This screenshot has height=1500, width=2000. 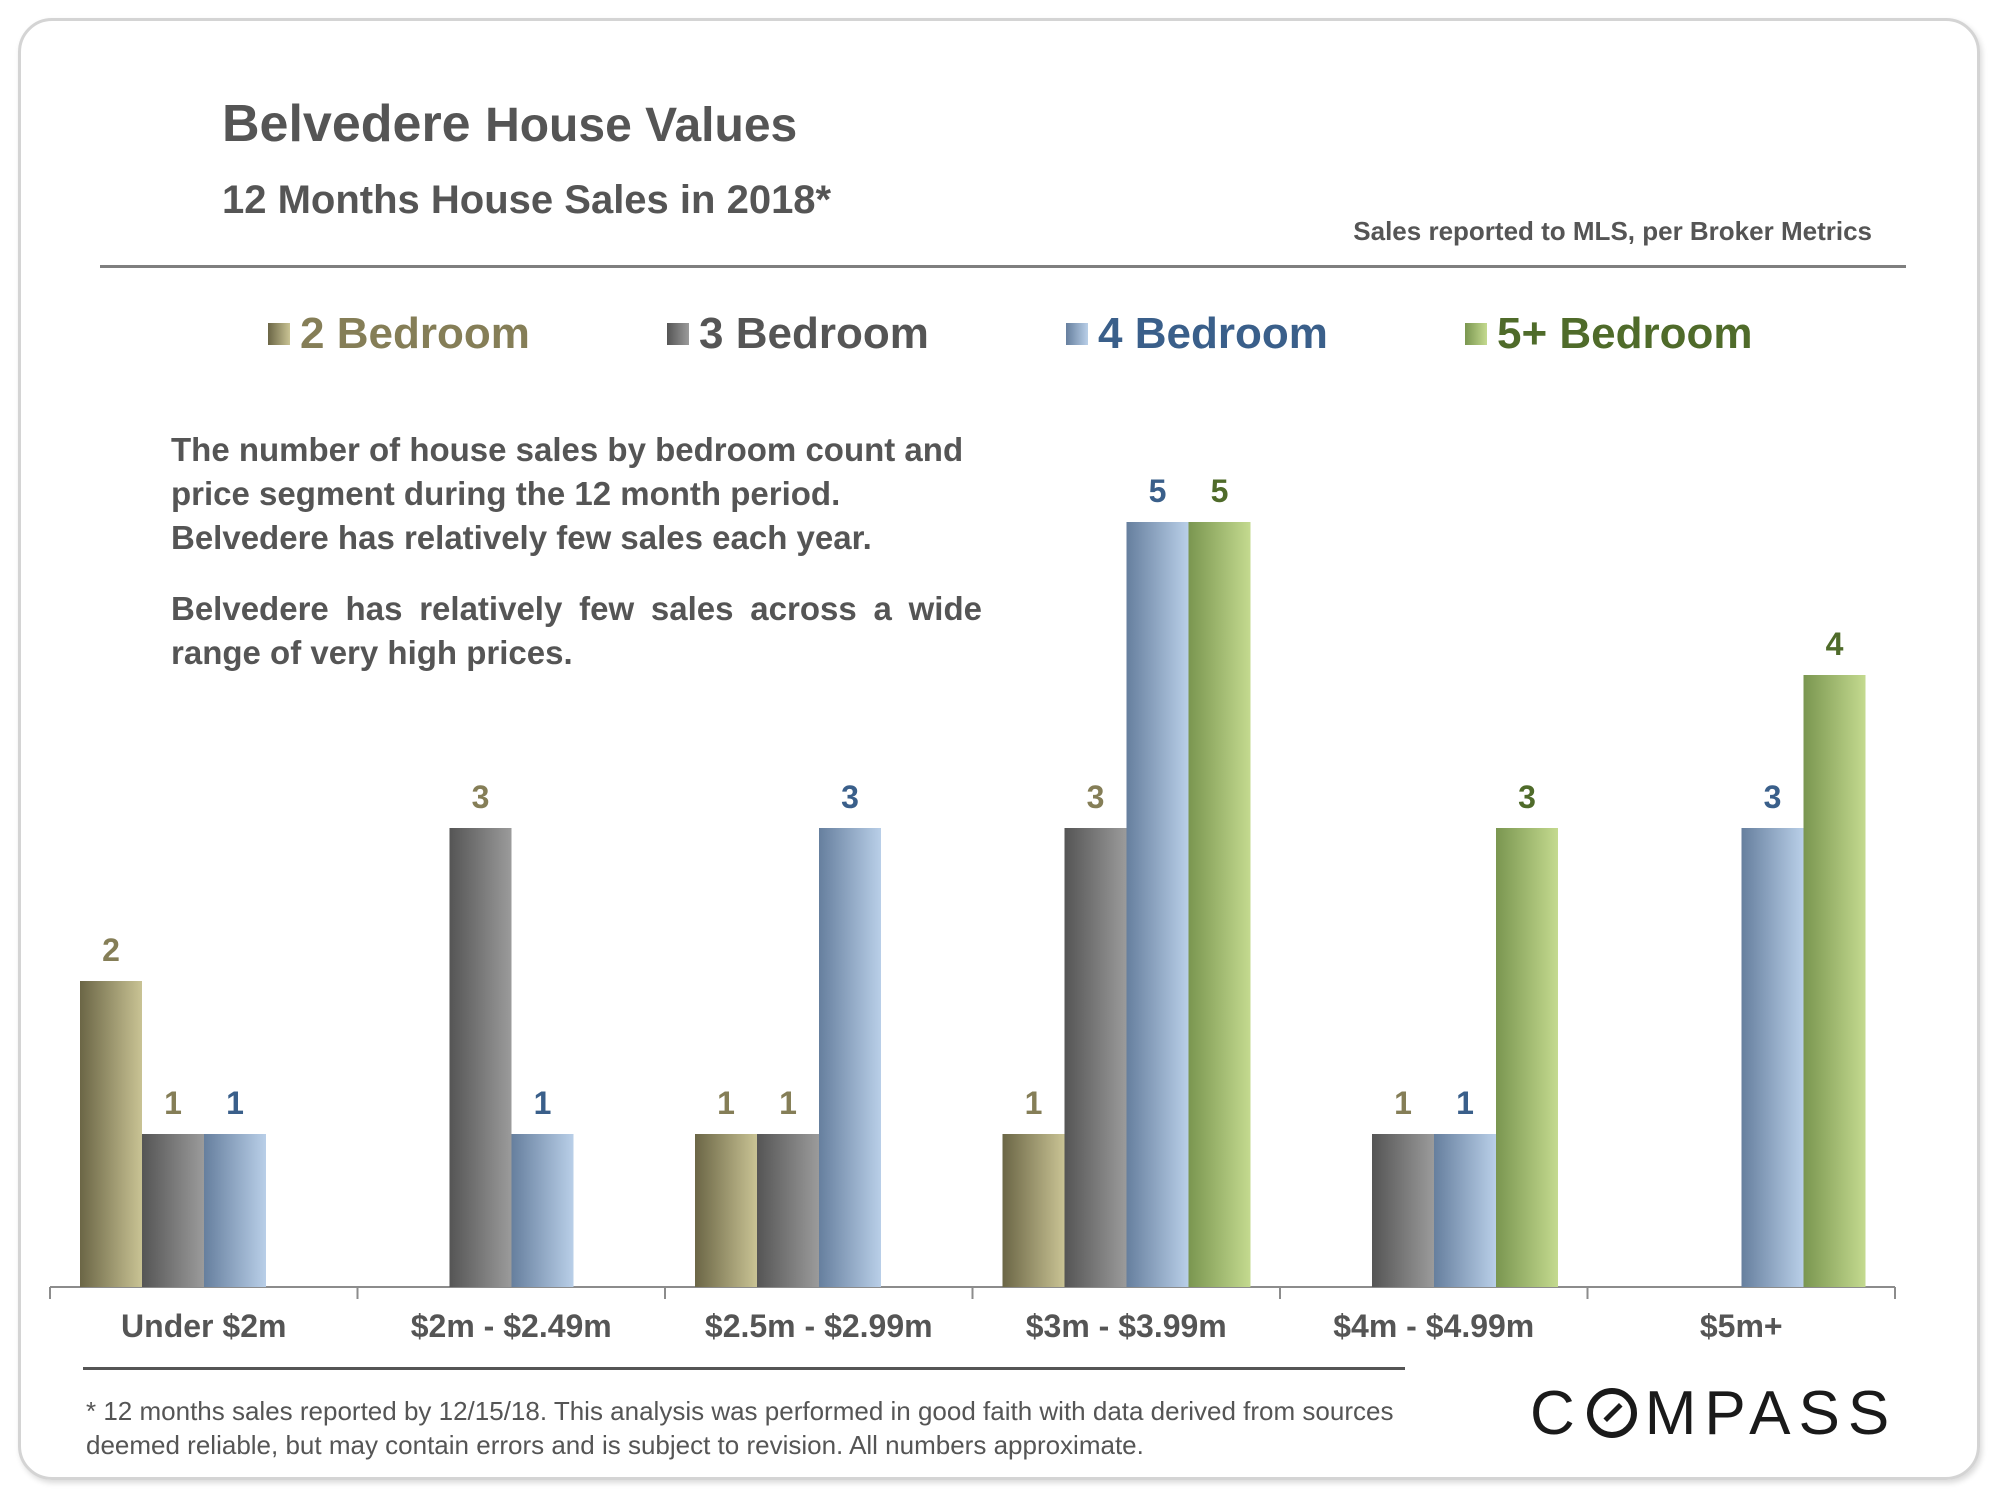 What do you see at coordinates (814, 333) in the screenshot?
I see `legend-label-3-bedroom: 3 Bedroom` at bounding box center [814, 333].